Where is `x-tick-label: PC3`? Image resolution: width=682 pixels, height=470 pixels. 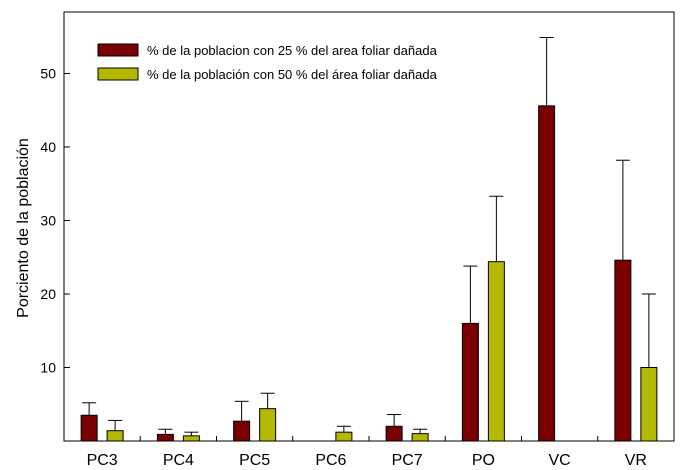 x-tick-label: PC3 is located at coordinates (102, 460).